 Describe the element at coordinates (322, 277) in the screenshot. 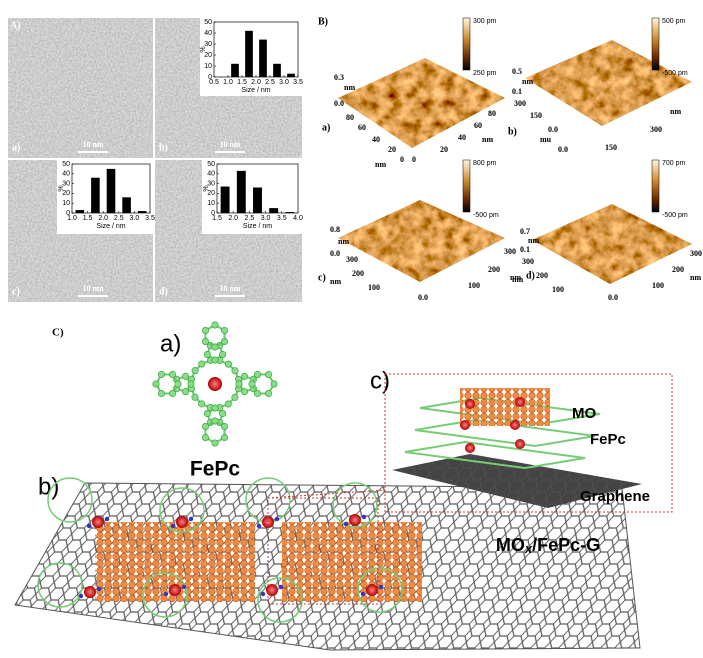

I see `plot-label: c)` at that location.